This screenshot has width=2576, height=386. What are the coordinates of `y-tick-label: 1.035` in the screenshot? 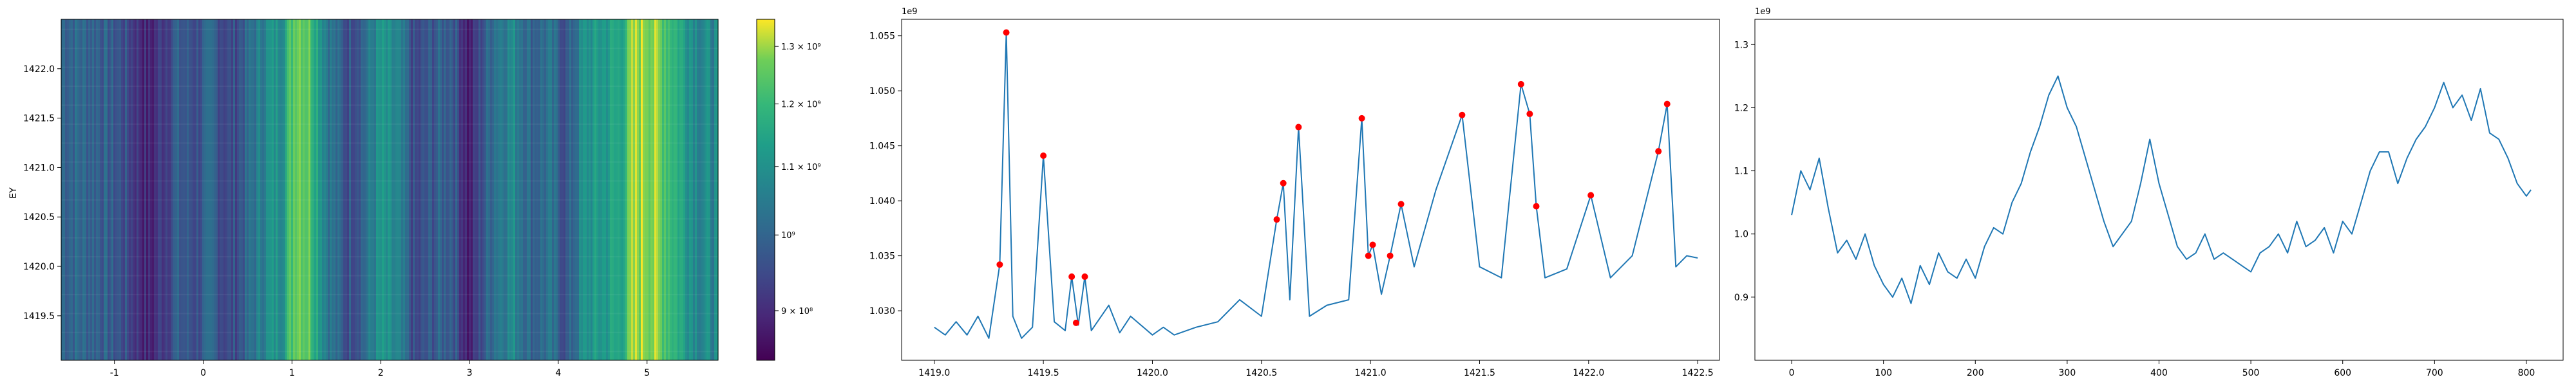 It's located at (882, 257).